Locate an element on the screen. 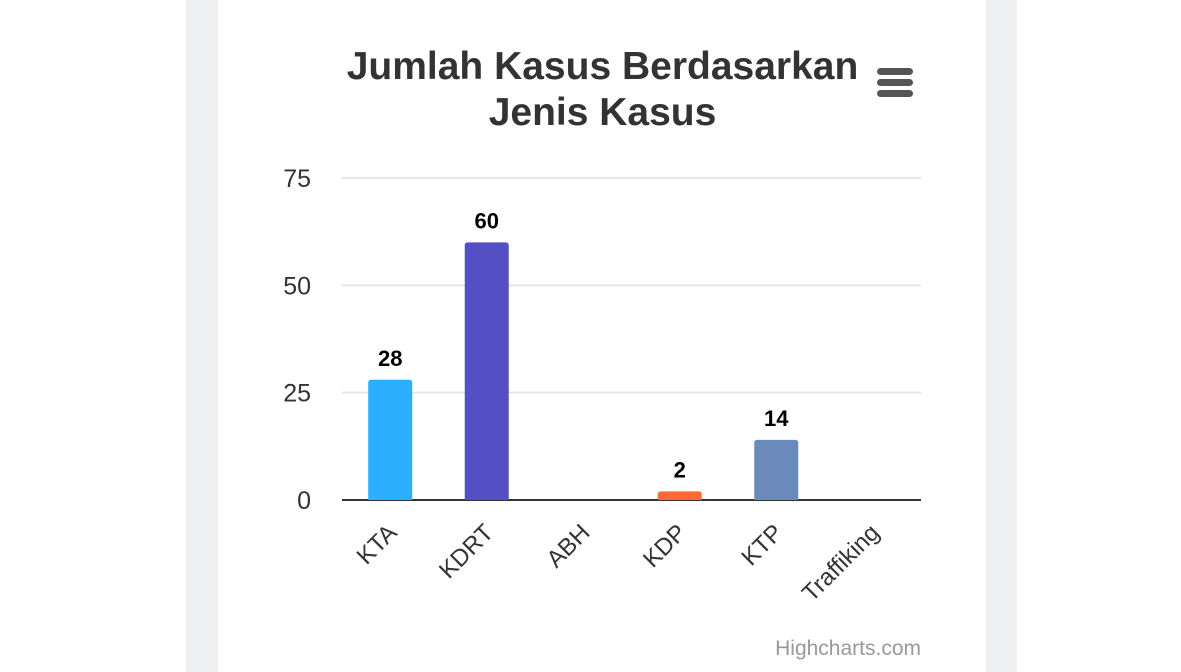  data-label: 14 is located at coordinates (776, 418).